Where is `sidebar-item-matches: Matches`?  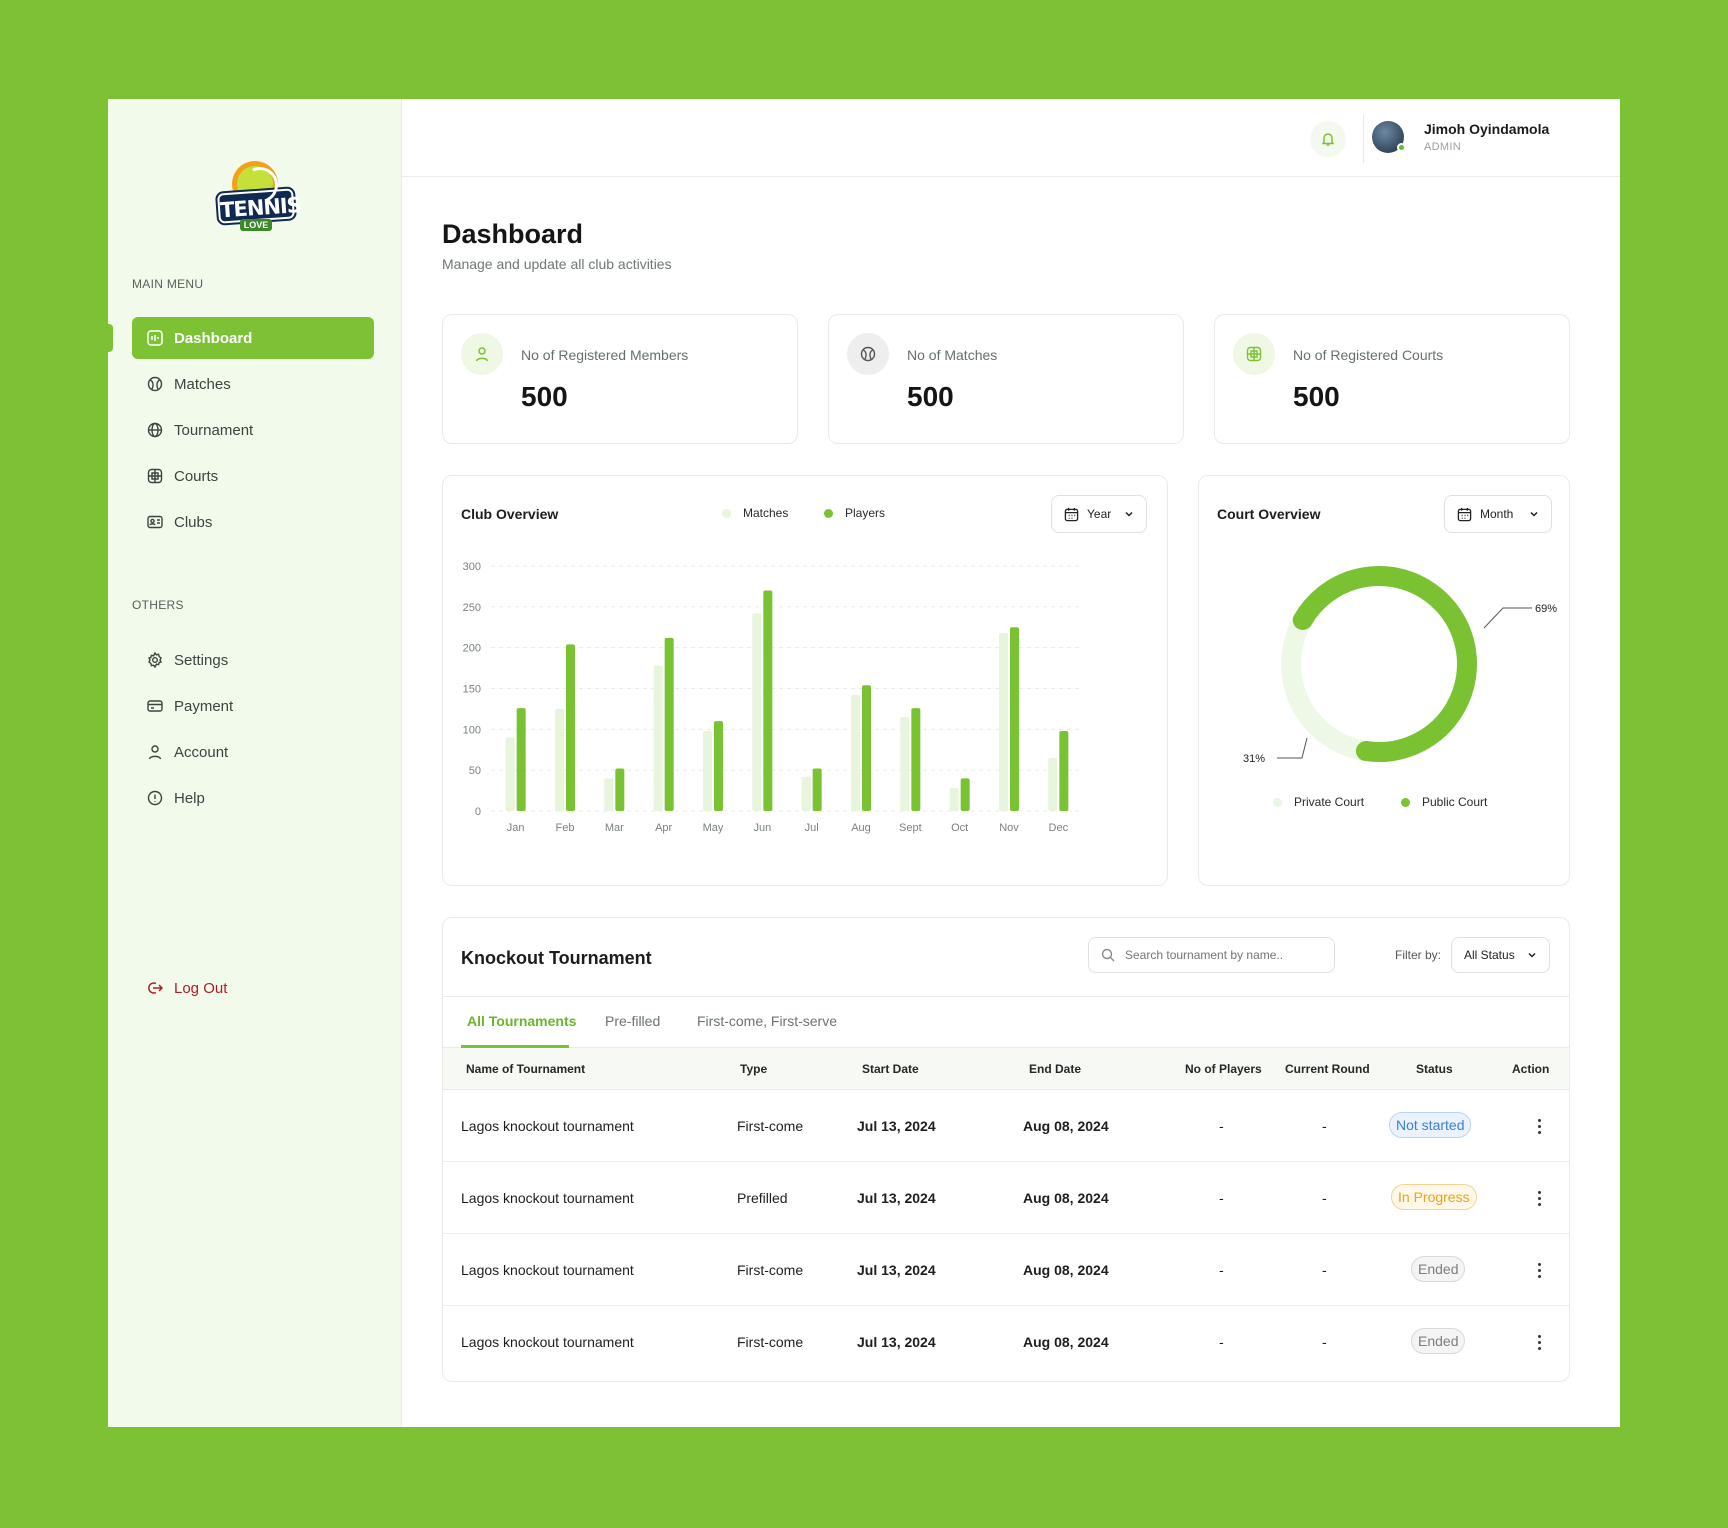 sidebar-item-matches: Matches is located at coordinates (253, 384).